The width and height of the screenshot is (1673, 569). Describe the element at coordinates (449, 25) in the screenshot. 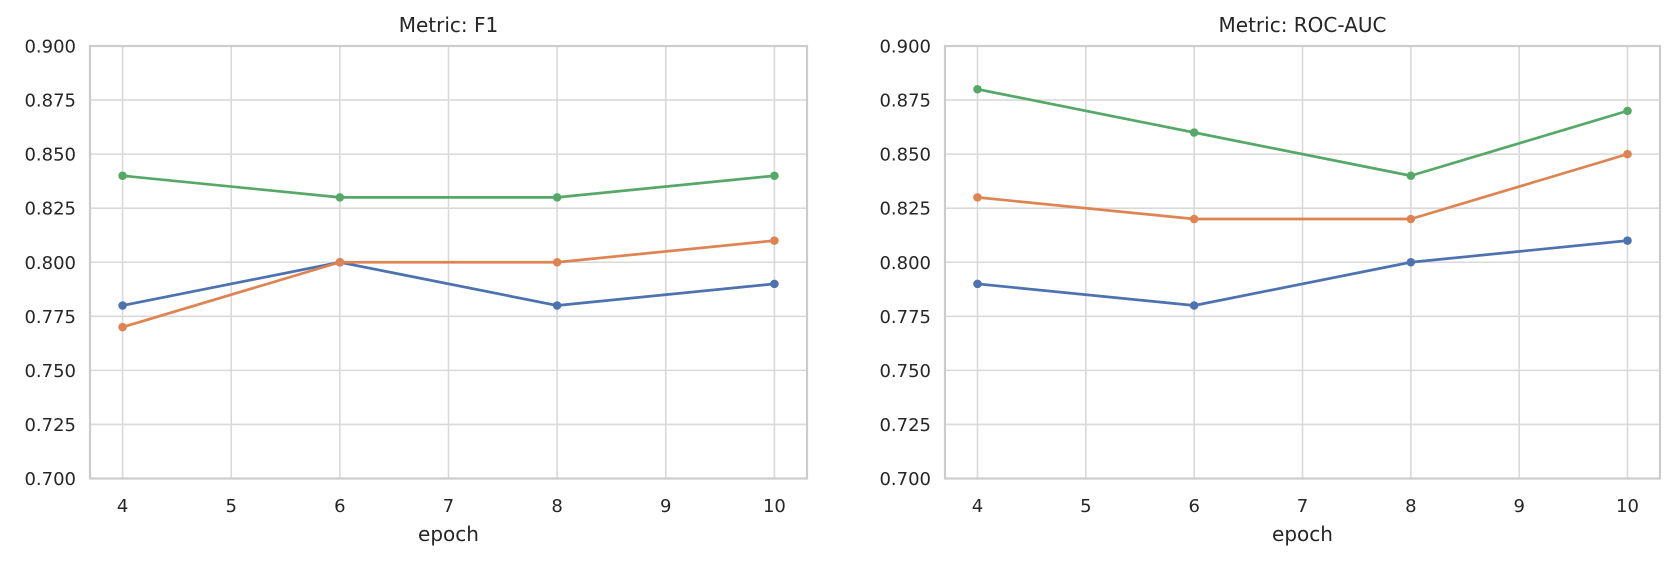

I see `chart-title: Metric: F1` at that location.